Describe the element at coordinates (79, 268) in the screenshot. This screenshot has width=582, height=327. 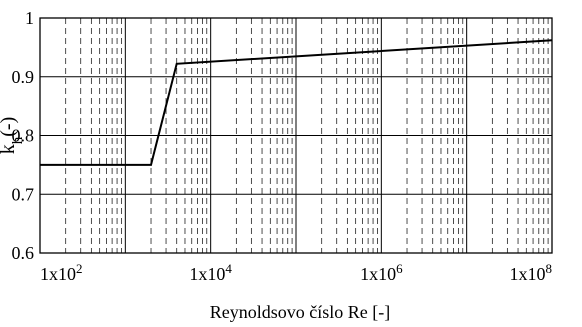
I see `x-tick-exponent: 2` at that location.